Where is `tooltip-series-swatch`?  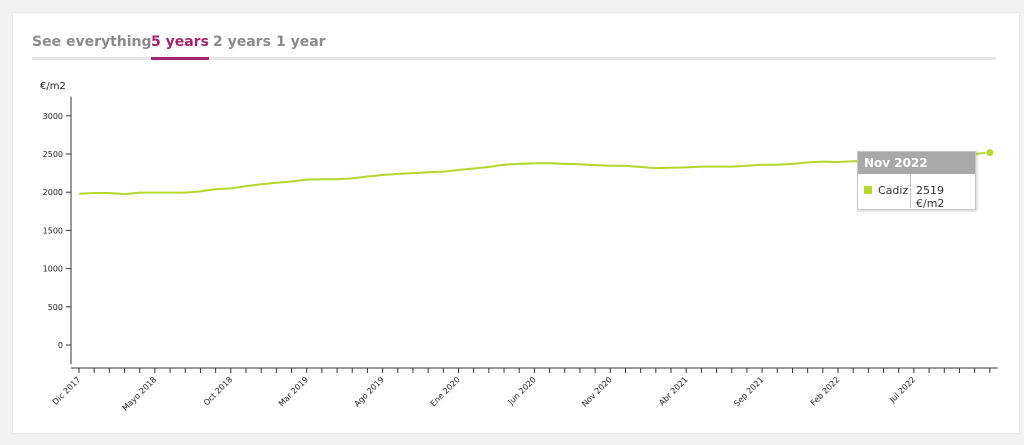 tooltip-series-swatch is located at coordinates (868, 190).